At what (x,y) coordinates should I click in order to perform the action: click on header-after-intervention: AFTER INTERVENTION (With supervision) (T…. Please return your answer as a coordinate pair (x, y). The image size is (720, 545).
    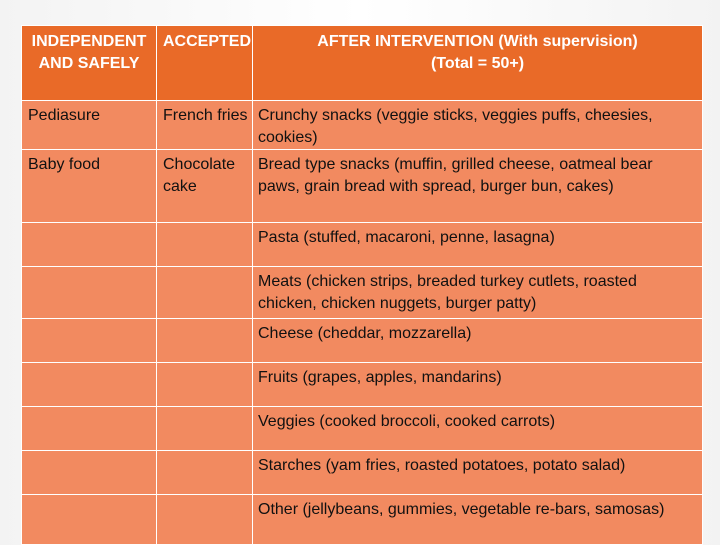
    Looking at the image, I should click on (477, 63).